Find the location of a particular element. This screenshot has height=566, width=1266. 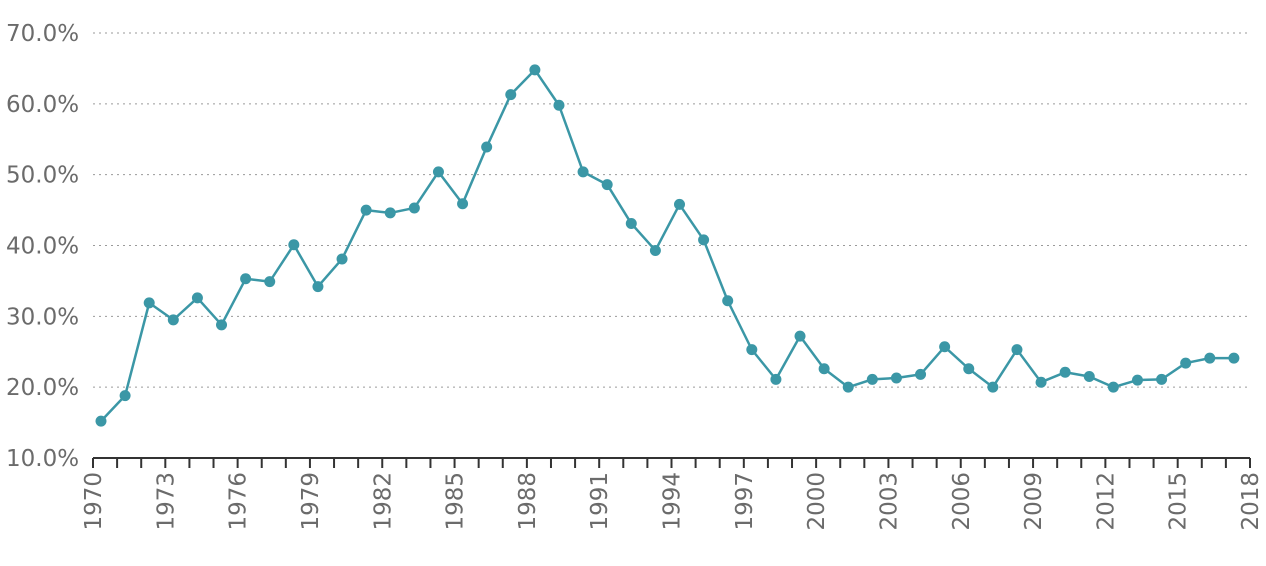

x-tick-label: 1976 is located at coordinates (239, 501).